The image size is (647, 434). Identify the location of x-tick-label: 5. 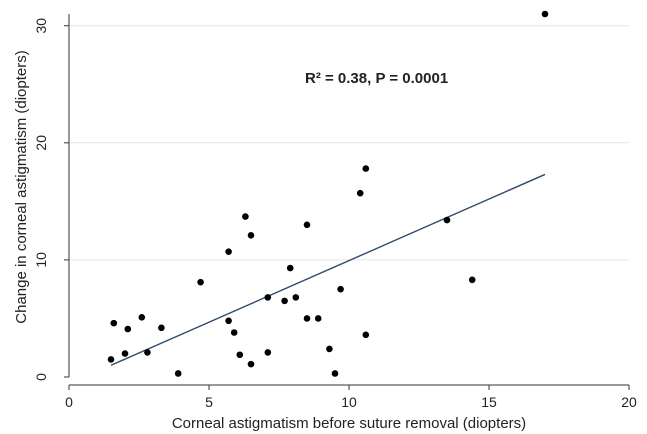
(209, 402).